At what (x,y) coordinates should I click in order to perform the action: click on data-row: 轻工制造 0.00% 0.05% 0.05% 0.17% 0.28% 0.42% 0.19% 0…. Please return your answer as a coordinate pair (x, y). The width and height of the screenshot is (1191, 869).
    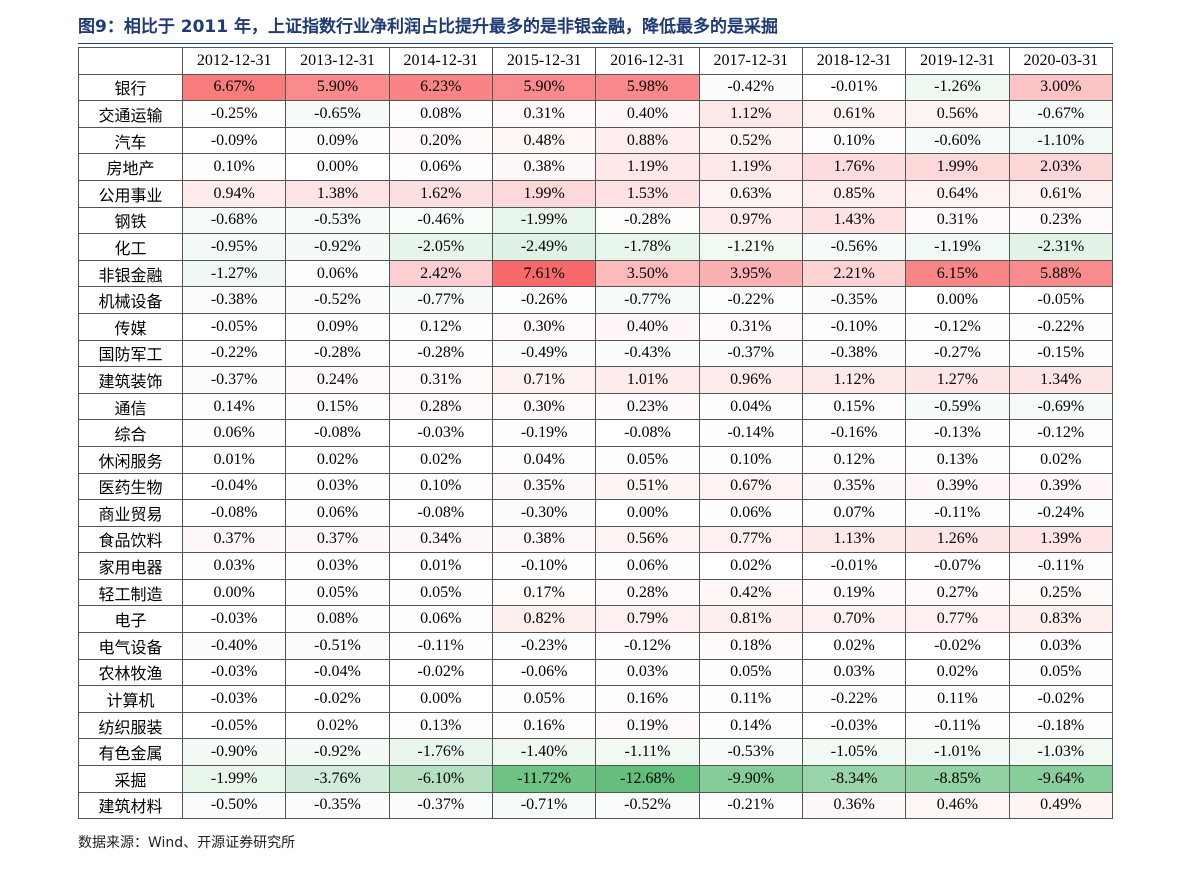
    Looking at the image, I should click on (596, 592).